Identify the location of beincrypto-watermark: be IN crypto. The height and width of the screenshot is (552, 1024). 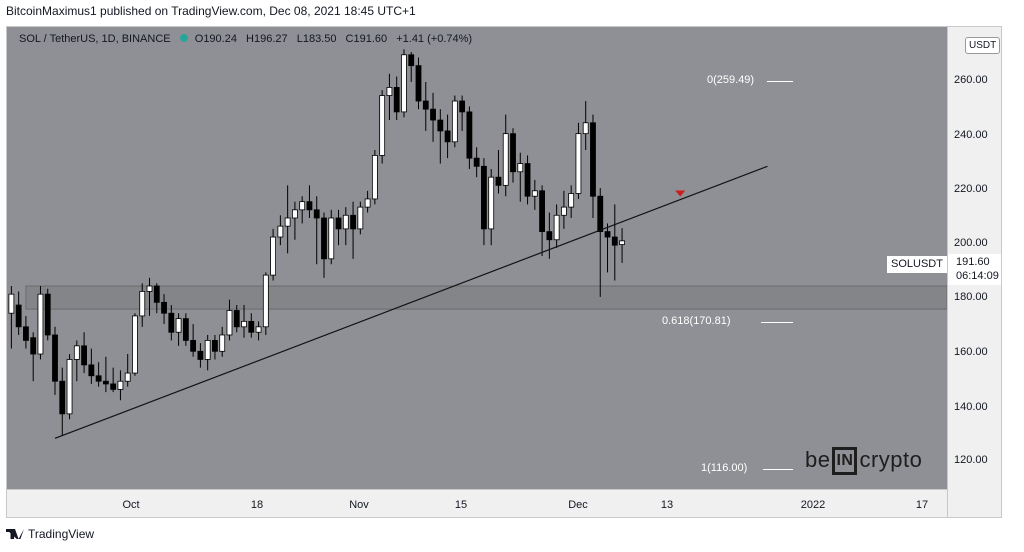
(863, 461).